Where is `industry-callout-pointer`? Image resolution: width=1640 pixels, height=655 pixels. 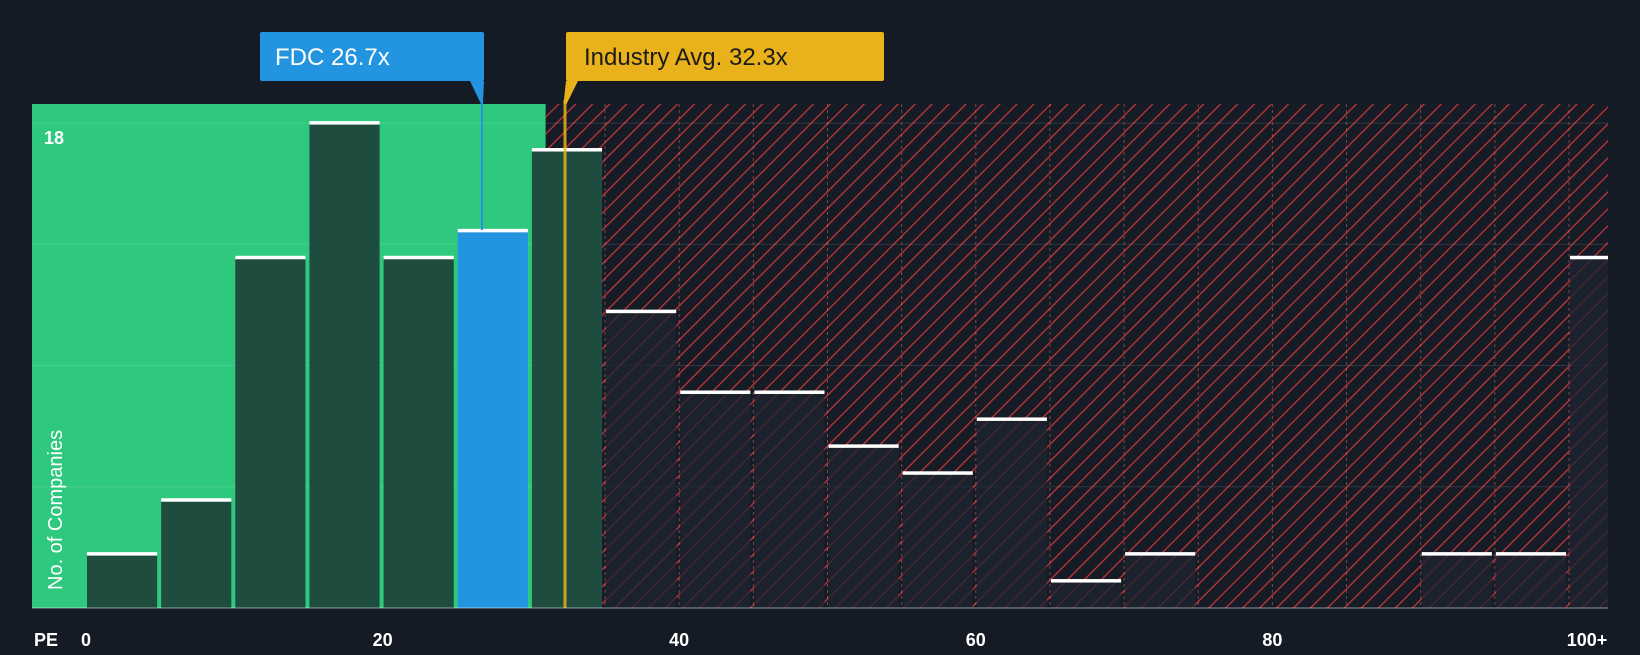 industry-callout-pointer is located at coordinates (570, 92).